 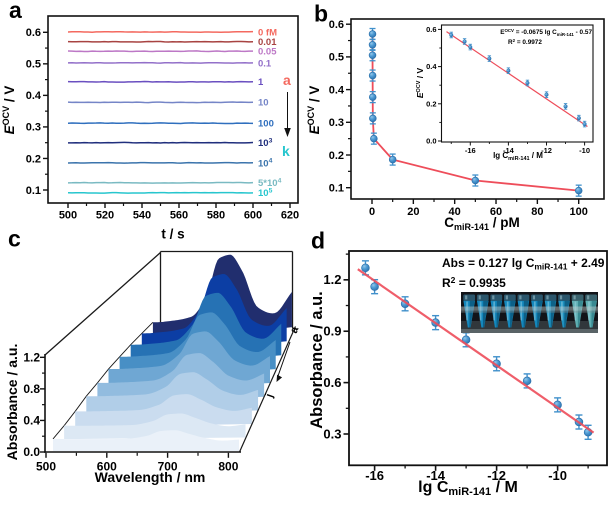 What do you see at coordinates (14, 239) in the screenshot?
I see `svg-text: c` at bounding box center [14, 239].